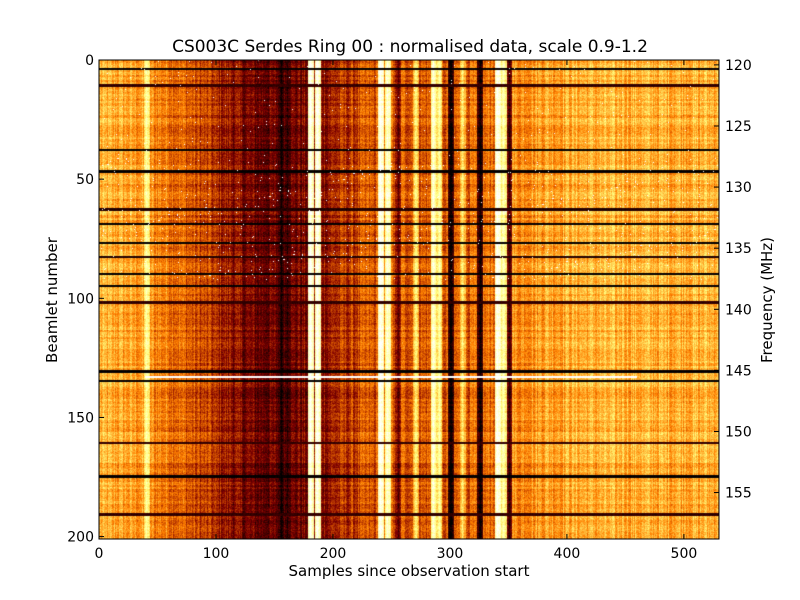 The image size is (800, 600). I want to click on y-tick-label: 150, so click(80, 418).